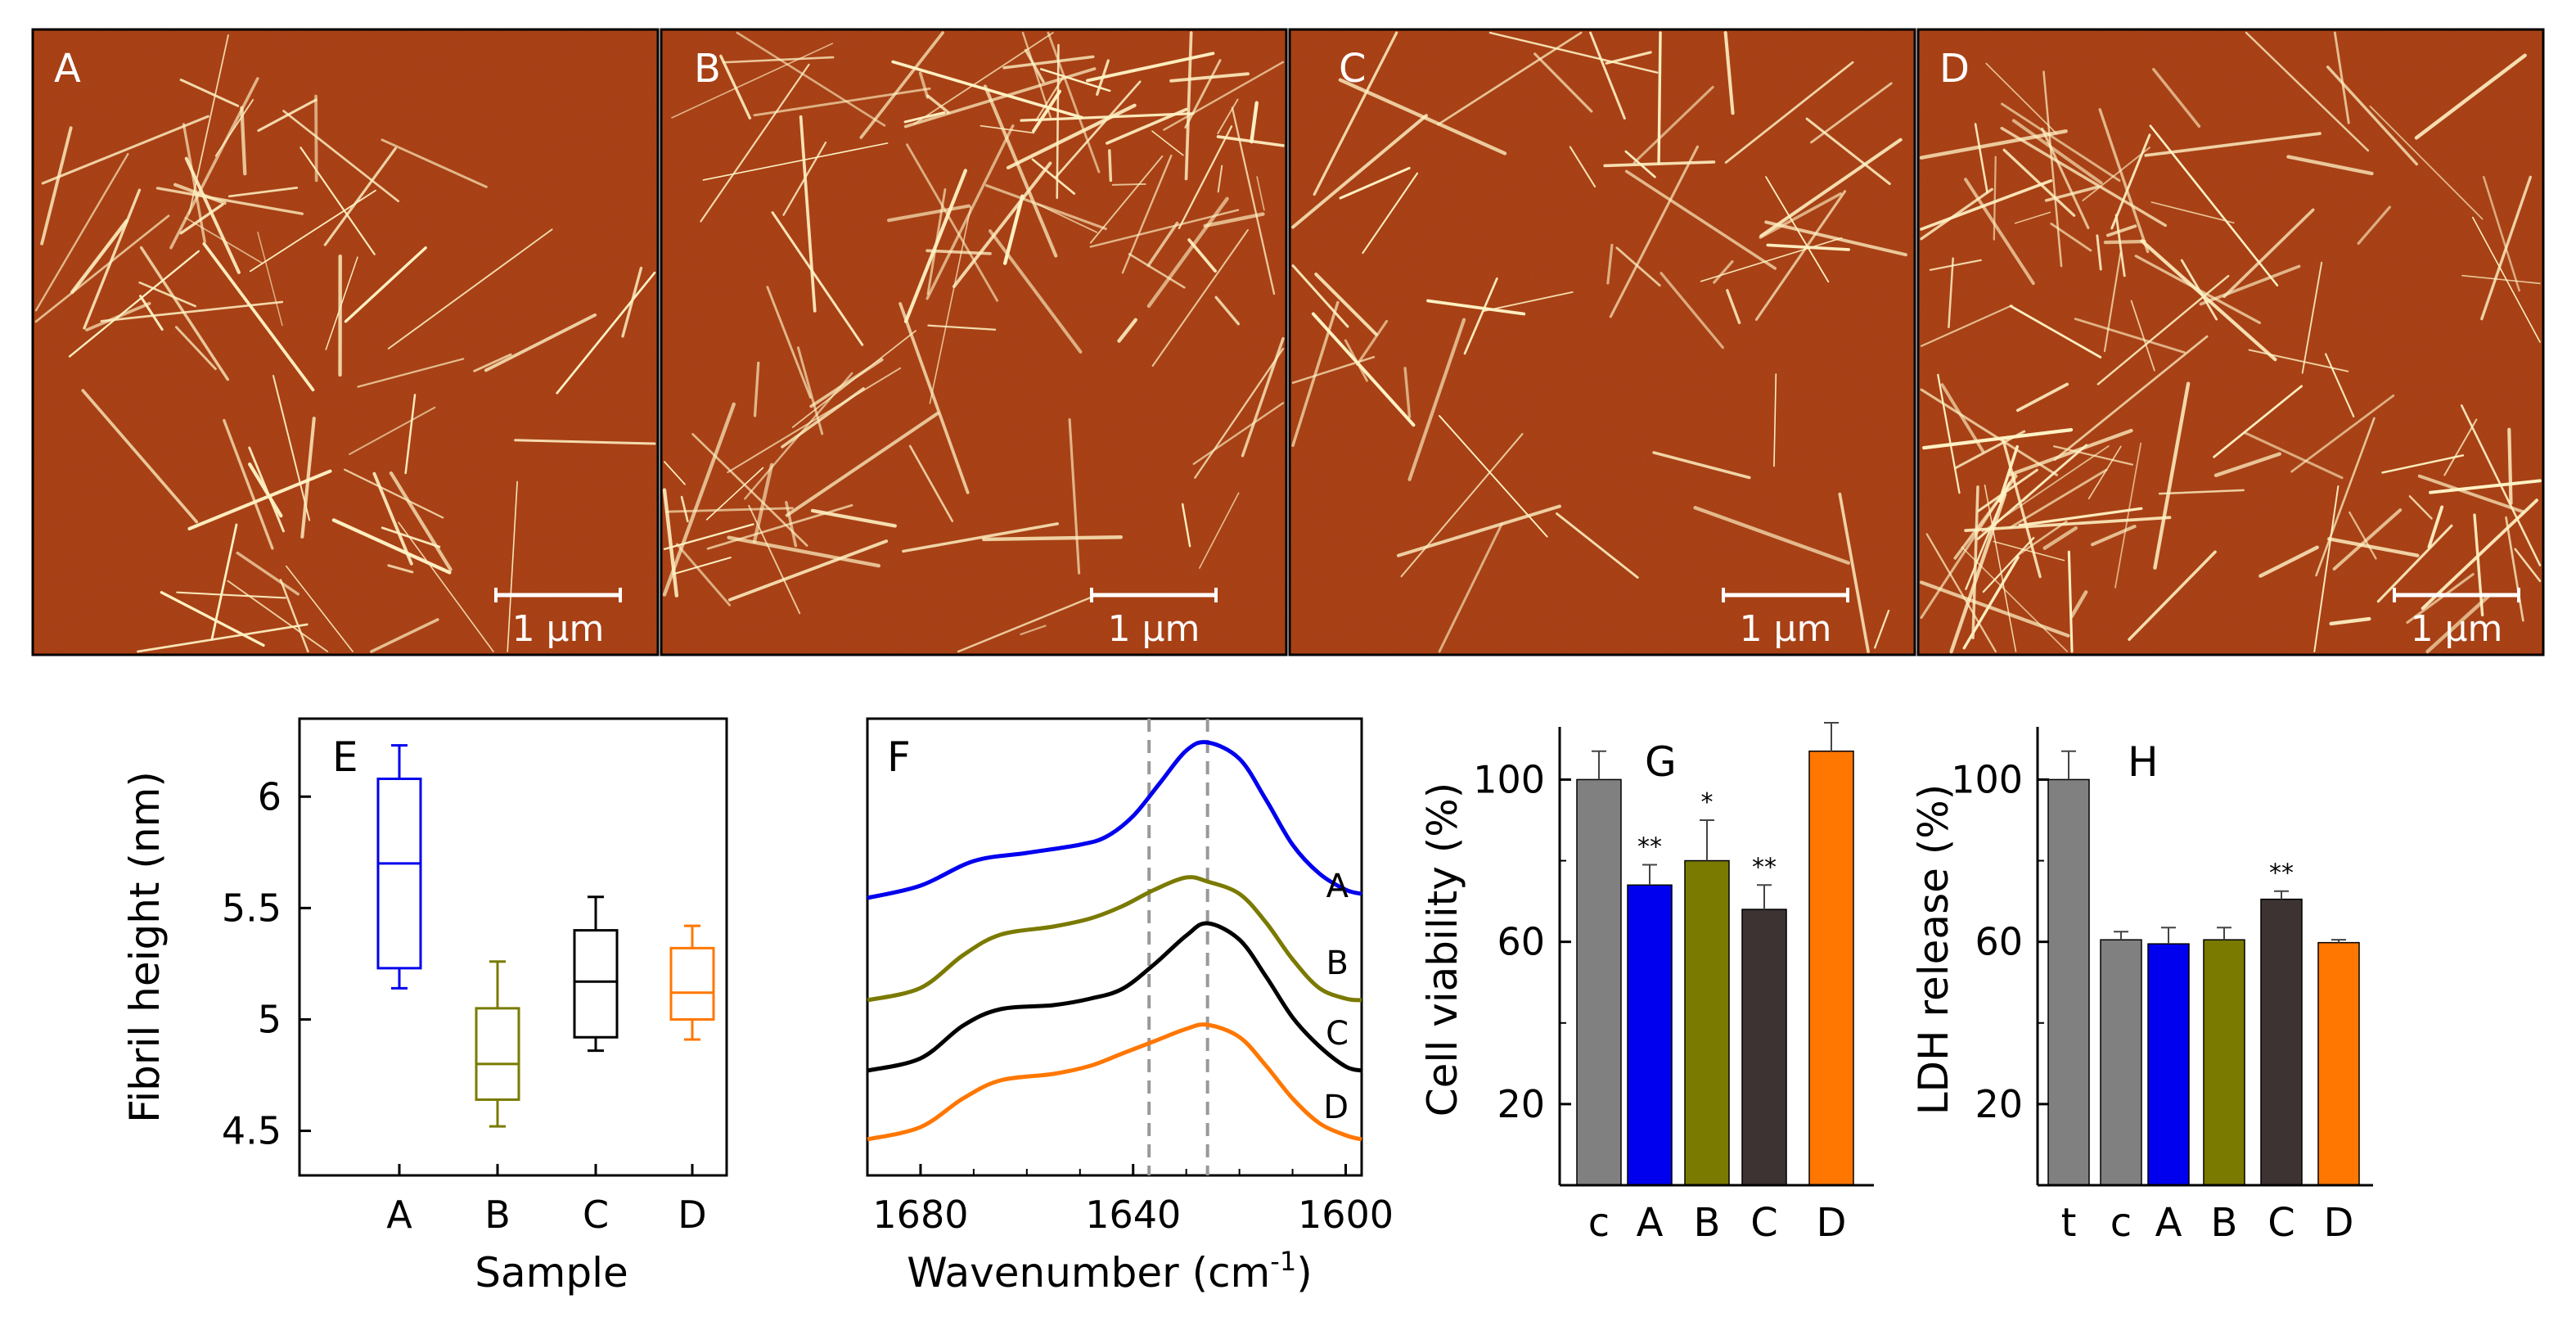 The width and height of the screenshot is (2576, 1326). What do you see at coordinates (2339, 1223) in the screenshot?
I see `x-tick-label: D` at bounding box center [2339, 1223].